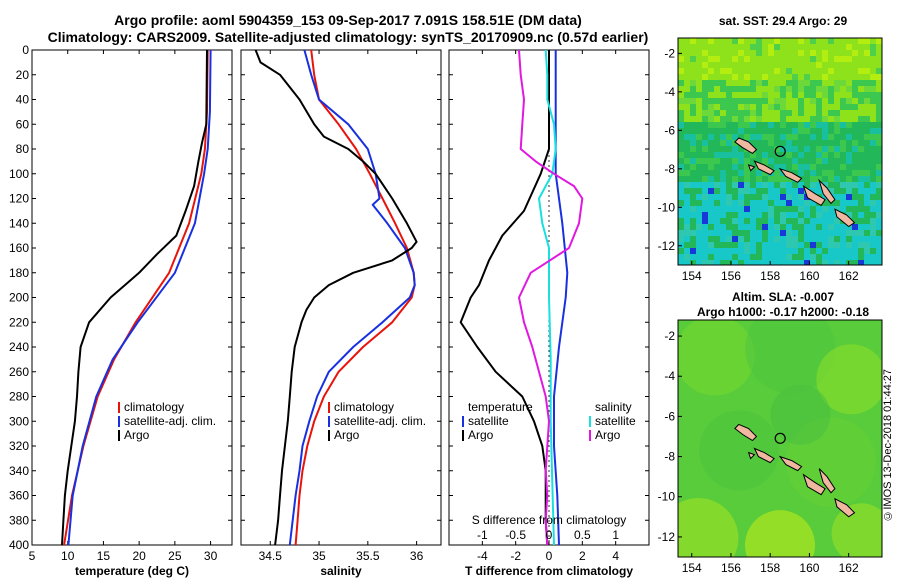 This screenshot has width=900, height=580. I want to click on x-tick-label: 0, so click(549, 556).